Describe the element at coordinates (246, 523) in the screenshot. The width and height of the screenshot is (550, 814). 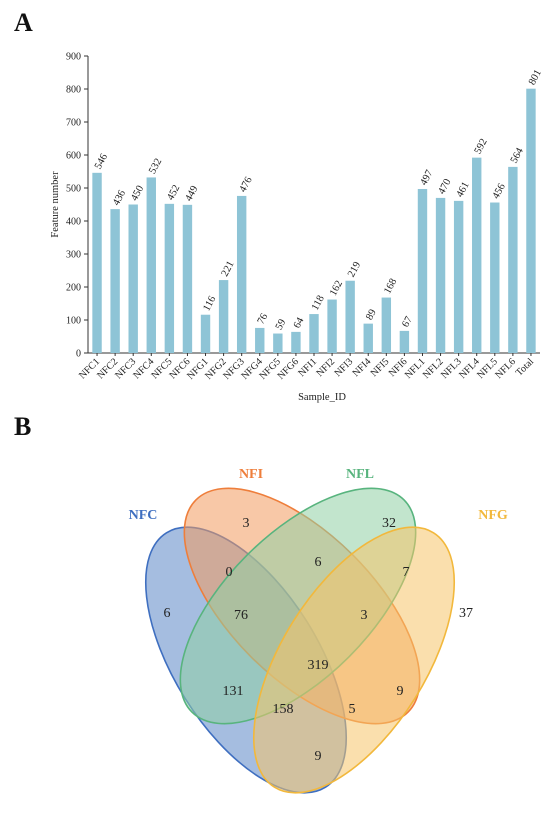
I see `venn-region-nfi: 3` at that location.